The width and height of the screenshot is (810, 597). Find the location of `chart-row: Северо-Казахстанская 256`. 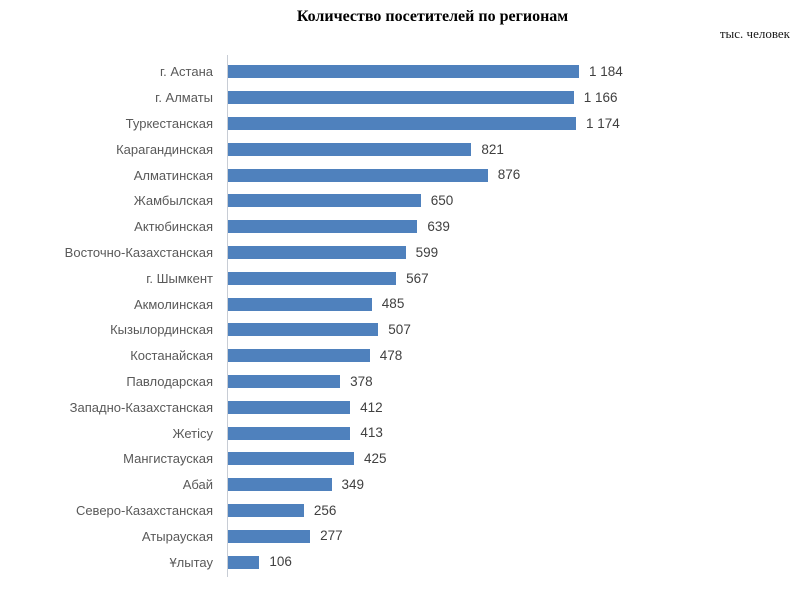

chart-row: Северо-Казахстанская 256 is located at coordinates (405, 511).